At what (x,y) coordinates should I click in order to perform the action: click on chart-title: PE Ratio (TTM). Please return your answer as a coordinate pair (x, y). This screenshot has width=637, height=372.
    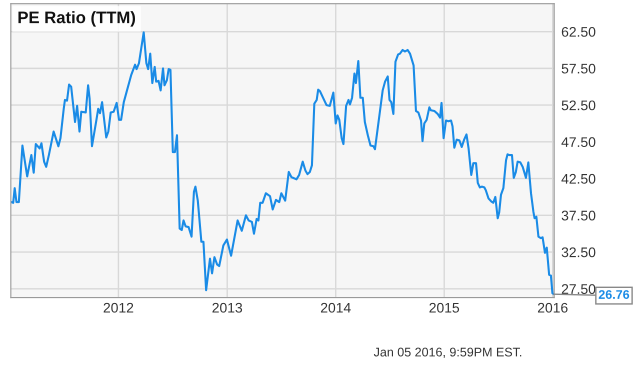
    Looking at the image, I should click on (77, 19).